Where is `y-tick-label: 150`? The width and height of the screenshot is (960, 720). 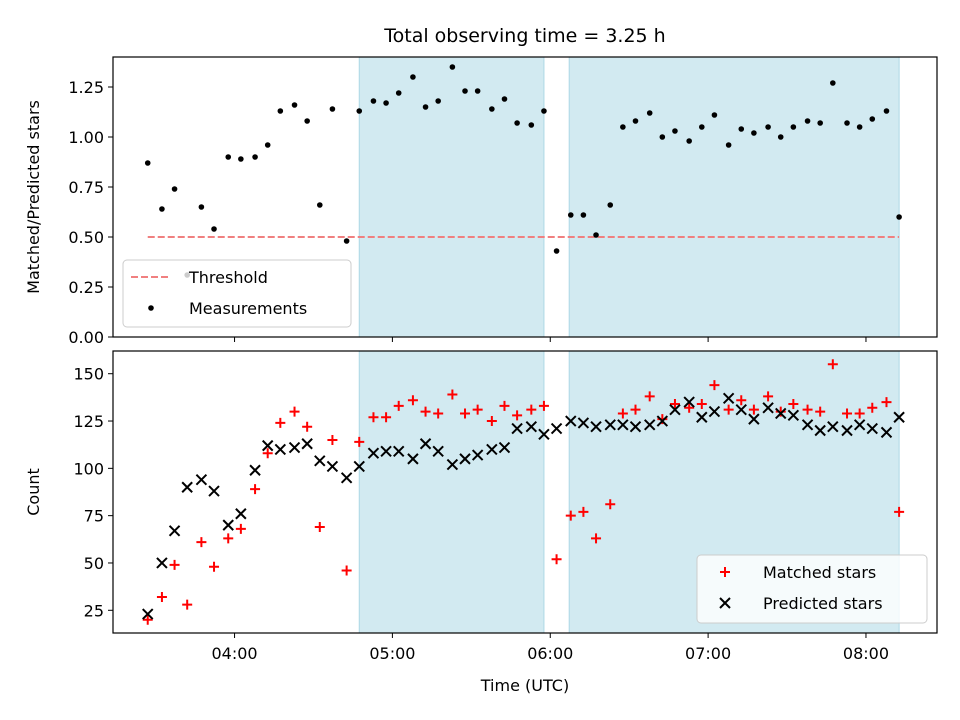 y-tick-label: 150 is located at coordinates (88, 374).